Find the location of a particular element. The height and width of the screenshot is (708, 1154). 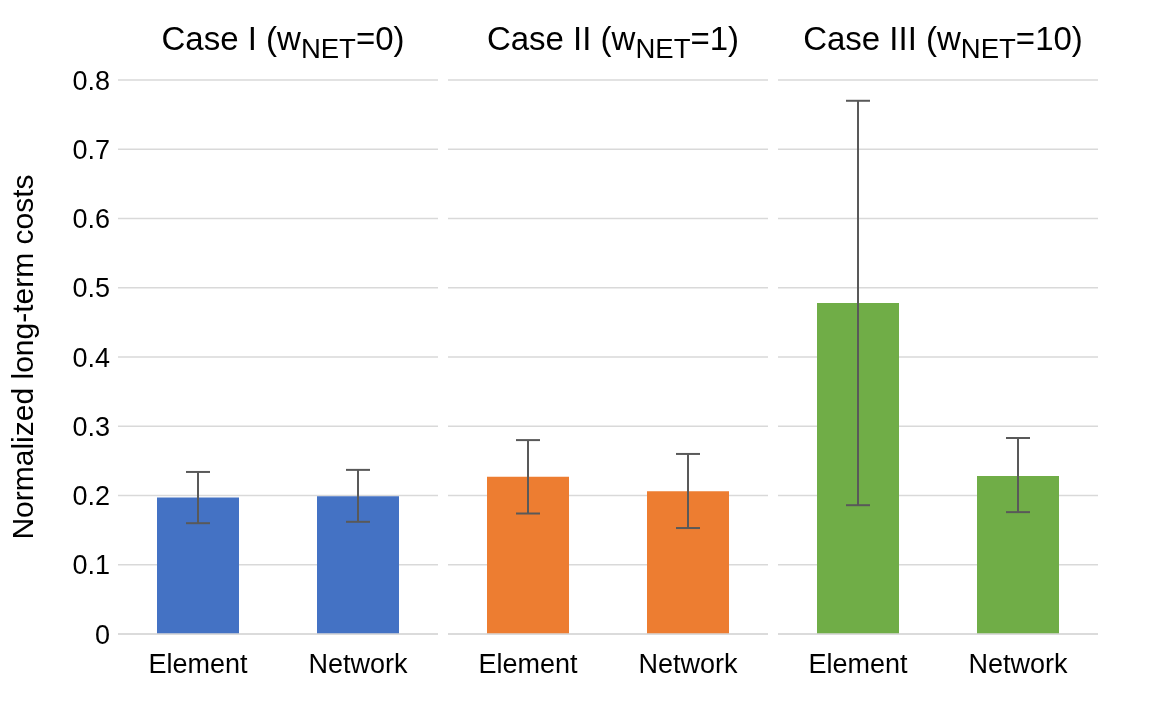

chart-title: Case II (w$_{NET}$=1) is located at coordinates (613, 42).